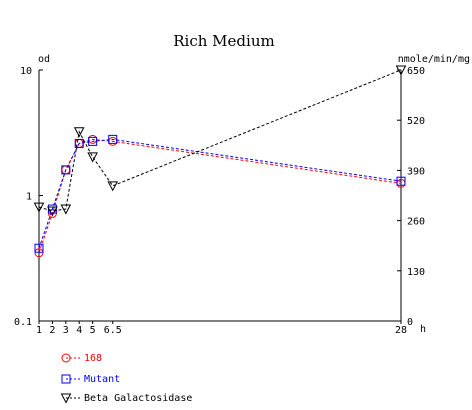  What do you see at coordinates (66, 330) in the screenshot?
I see `x-axis-tick-label: 3` at bounding box center [66, 330].